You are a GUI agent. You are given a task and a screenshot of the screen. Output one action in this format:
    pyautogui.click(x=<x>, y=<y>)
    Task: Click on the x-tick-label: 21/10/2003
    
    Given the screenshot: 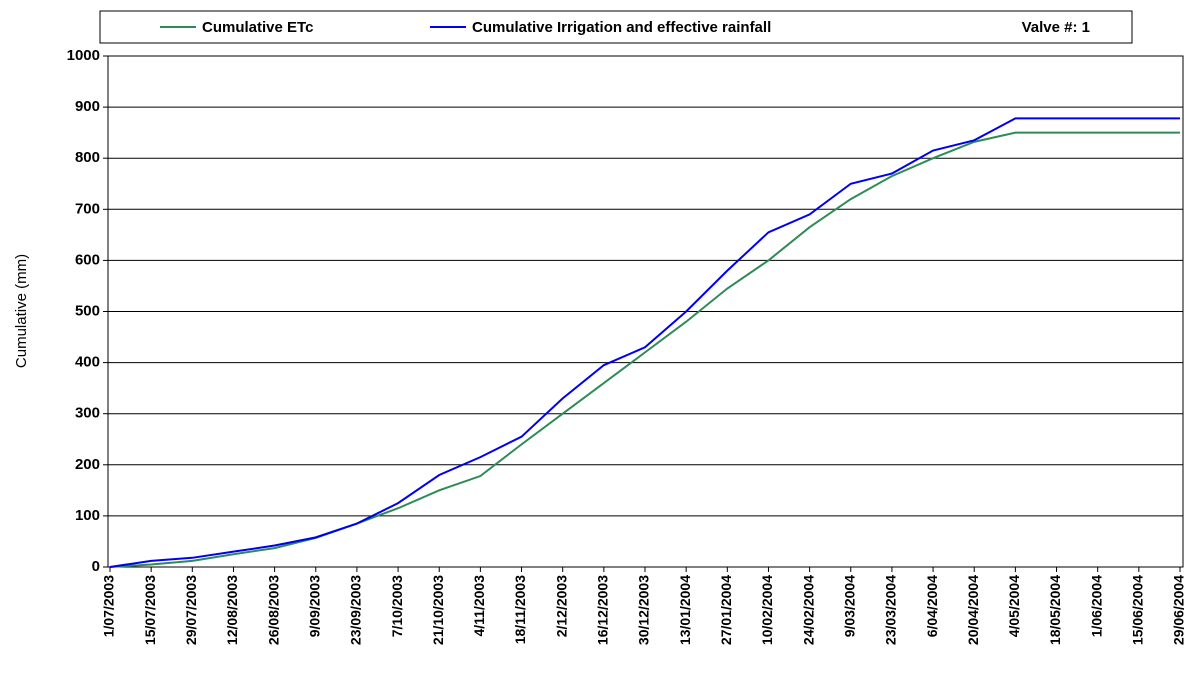 What is the action you would take?
    pyautogui.click(x=438, y=610)
    